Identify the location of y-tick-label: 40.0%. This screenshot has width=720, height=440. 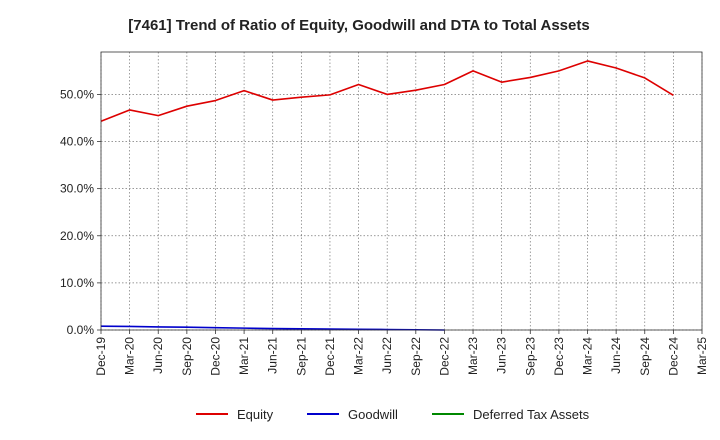
(77, 142).